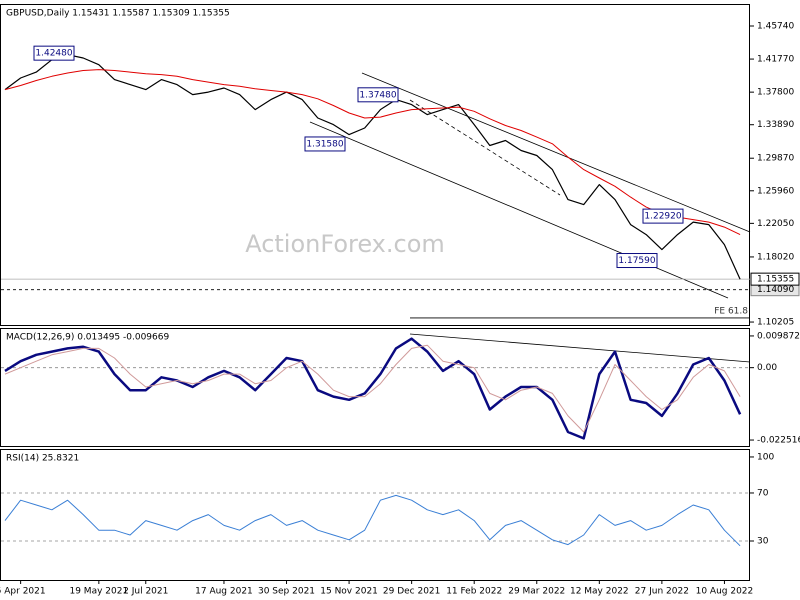  What do you see at coordinates (775, 159) in the screenshot?
I see `y-tick-label: 1.29870` at bounding box center [775, 159].